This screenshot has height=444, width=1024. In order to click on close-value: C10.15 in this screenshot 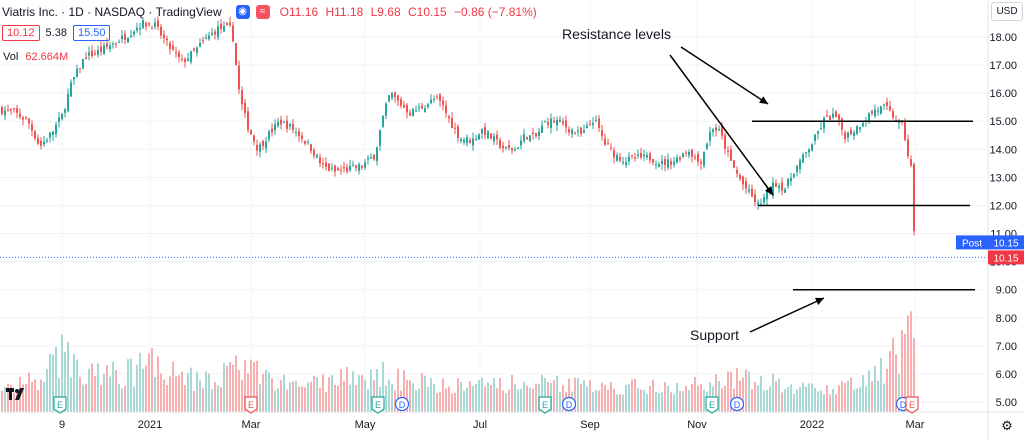, I will do `click(427, 12)`.